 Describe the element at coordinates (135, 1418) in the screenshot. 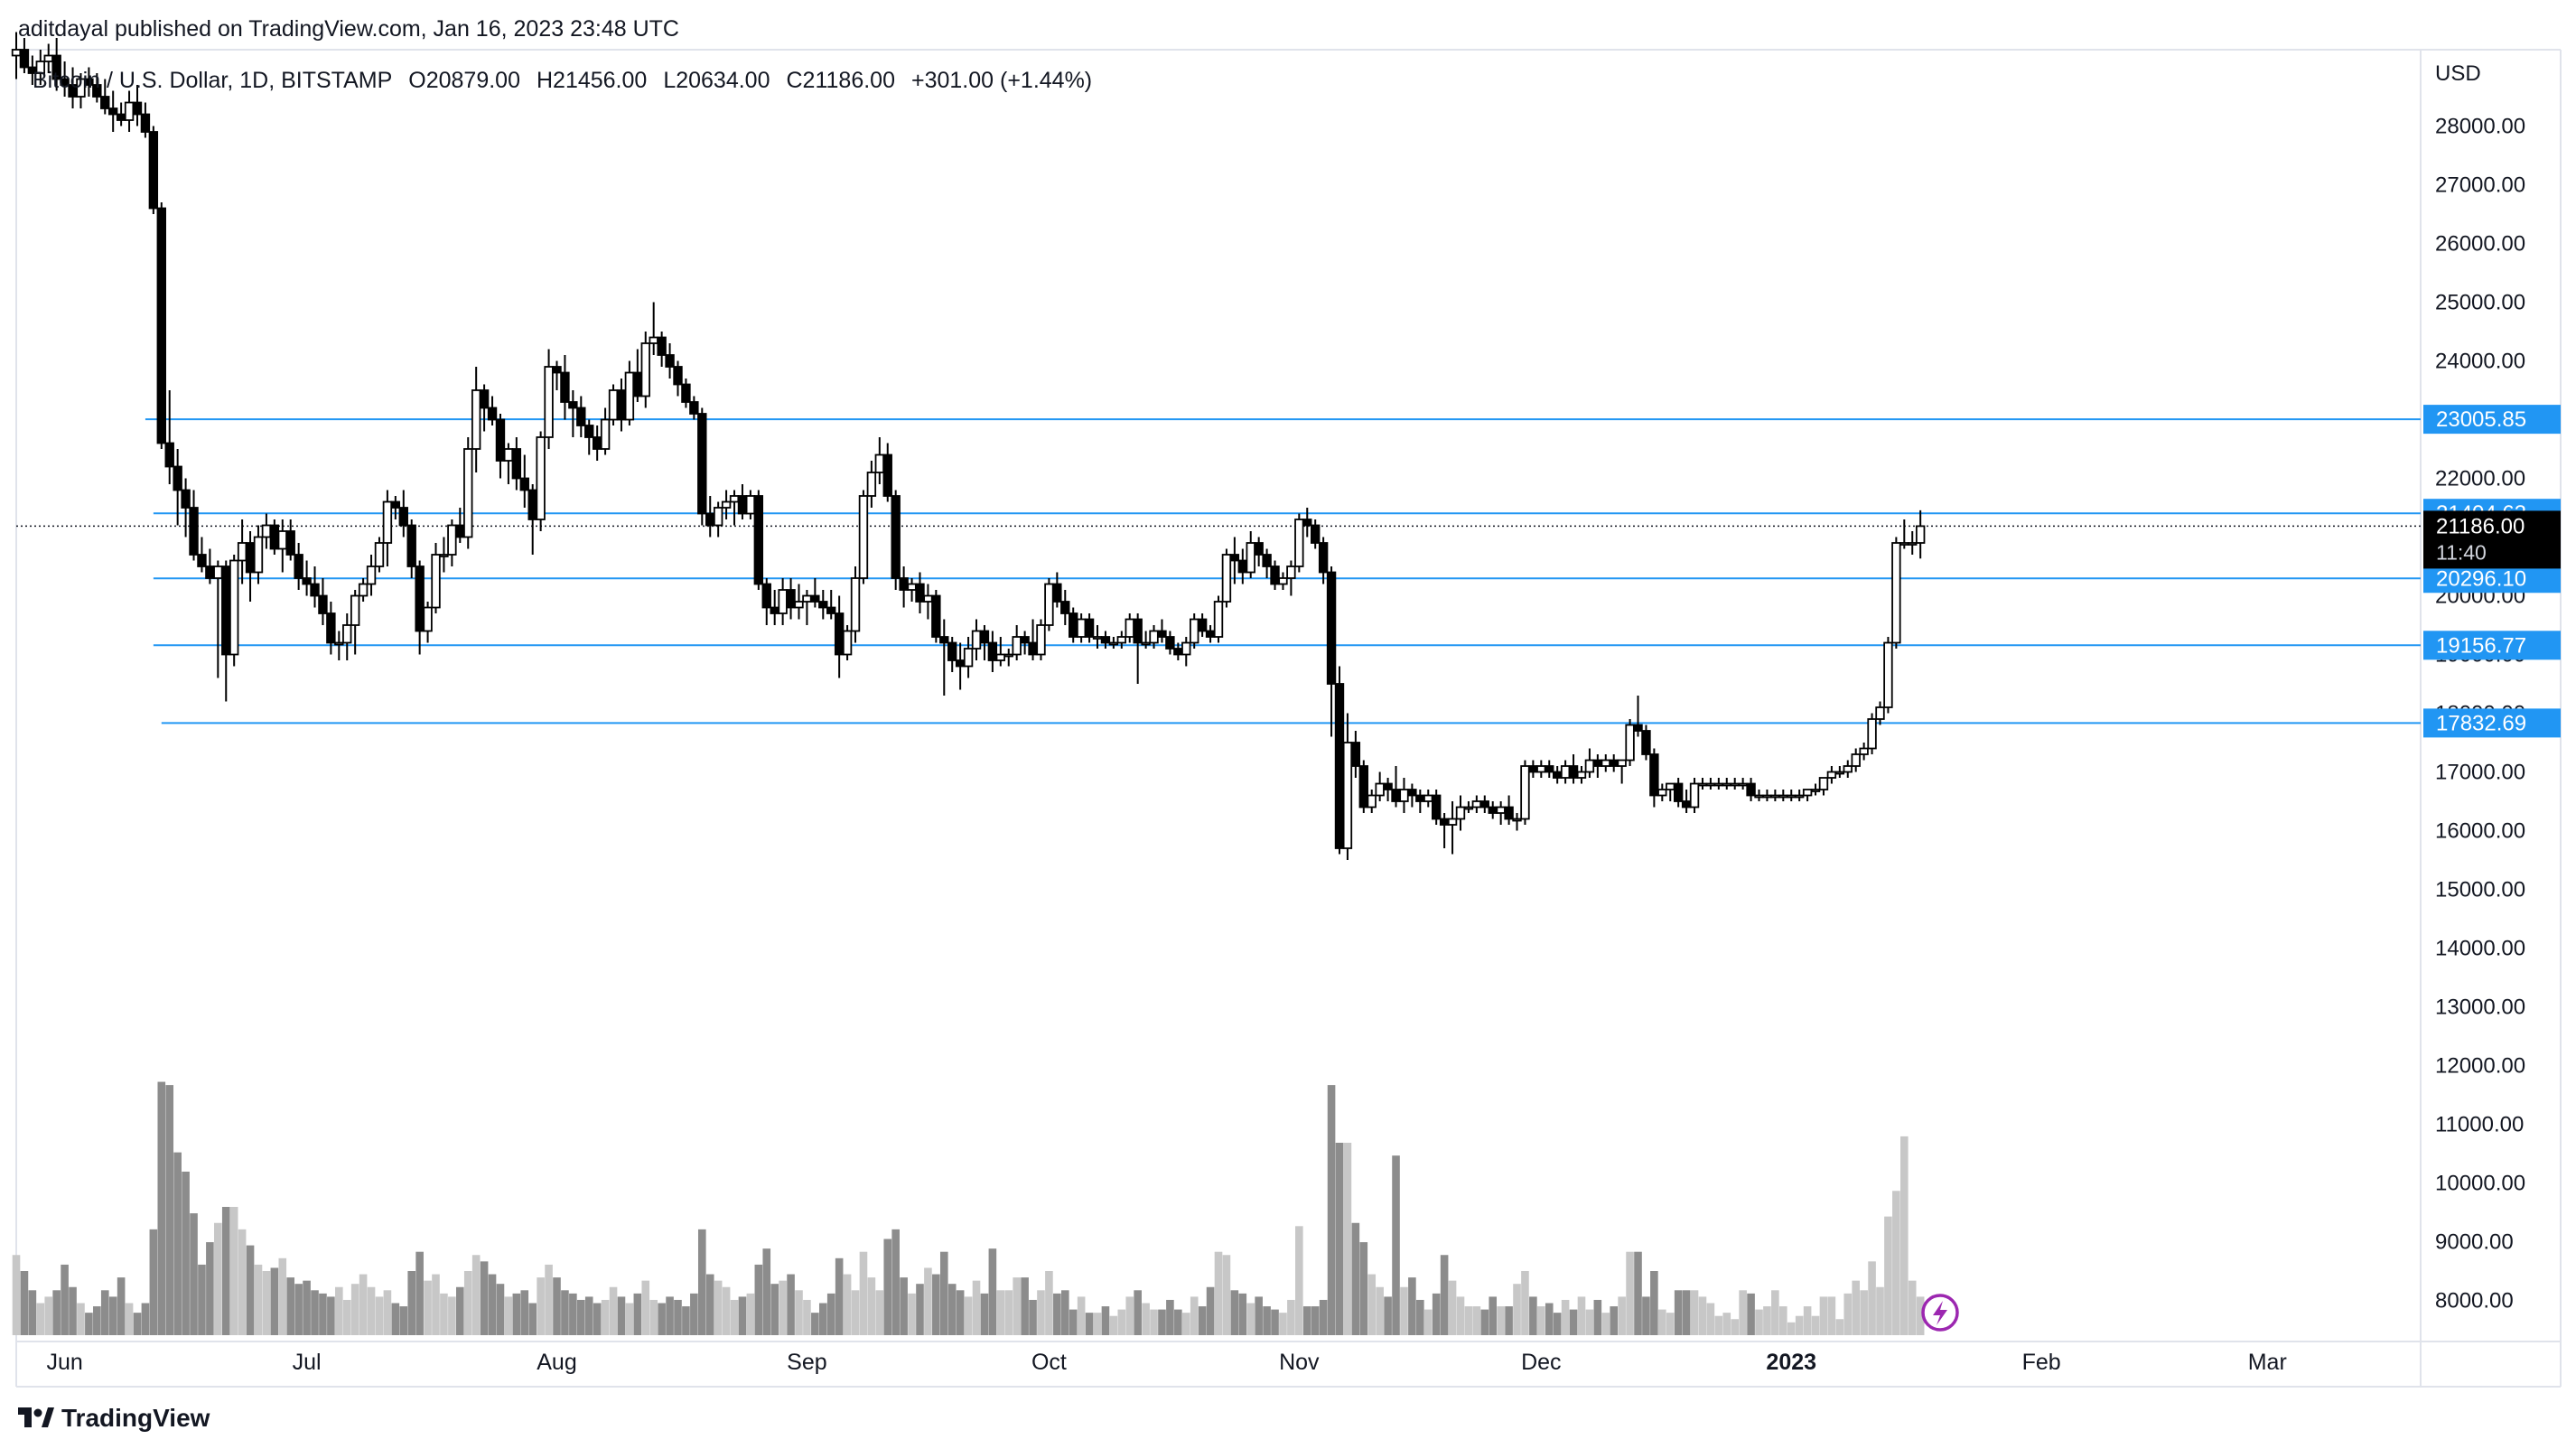

I see `brand-name: TradingView` at that location.